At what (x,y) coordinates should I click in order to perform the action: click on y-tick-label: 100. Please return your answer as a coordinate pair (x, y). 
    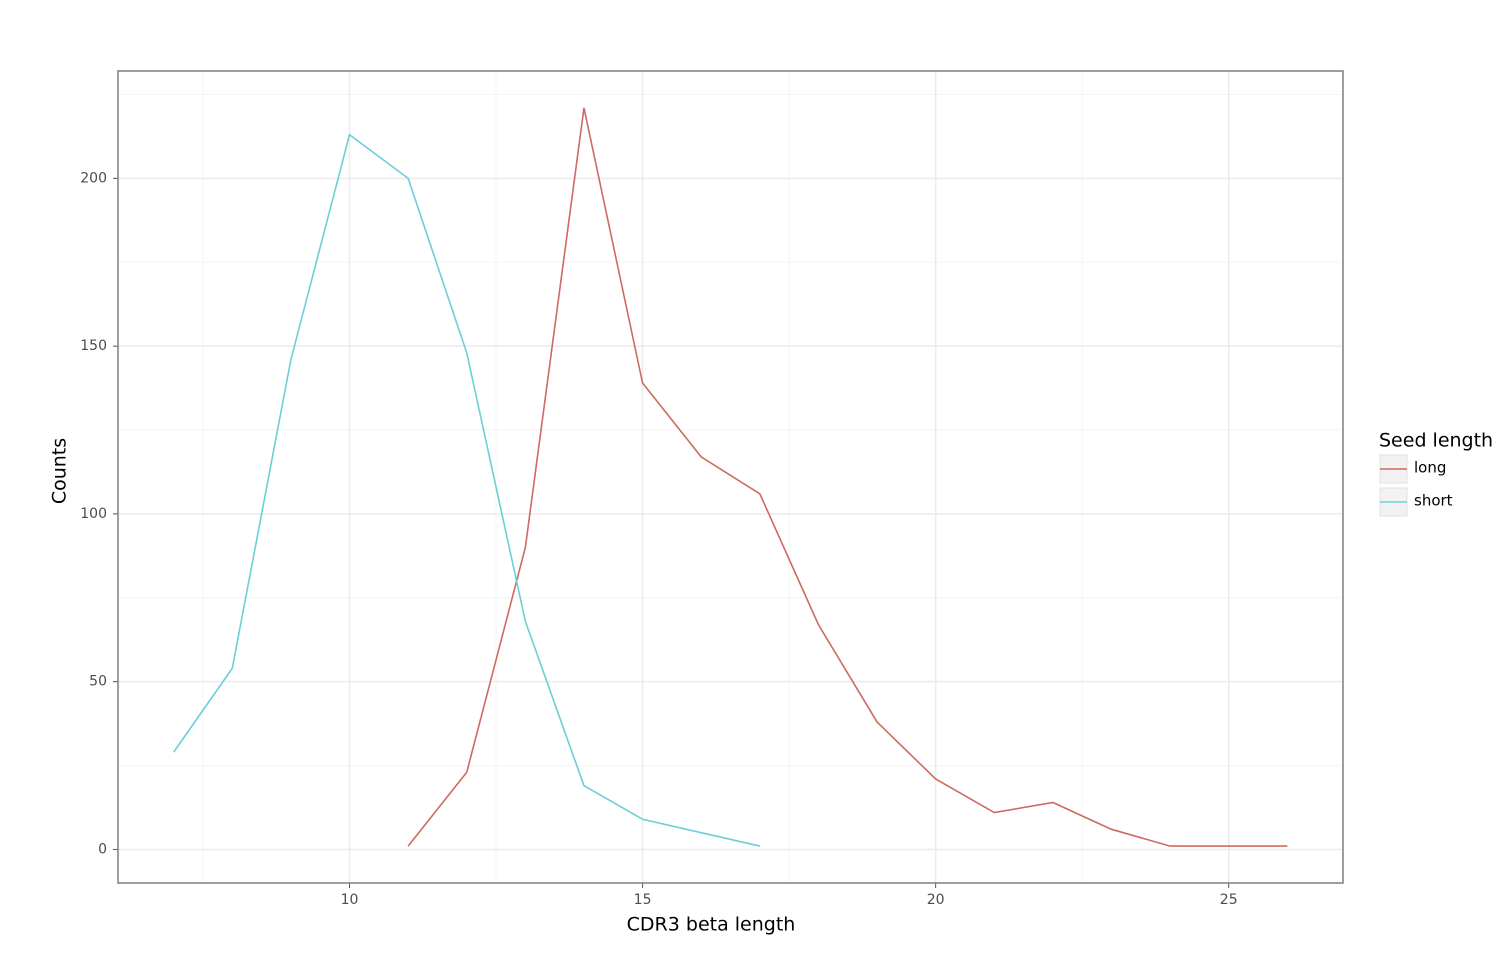
    Looking at the image, I should click on (93, 514).